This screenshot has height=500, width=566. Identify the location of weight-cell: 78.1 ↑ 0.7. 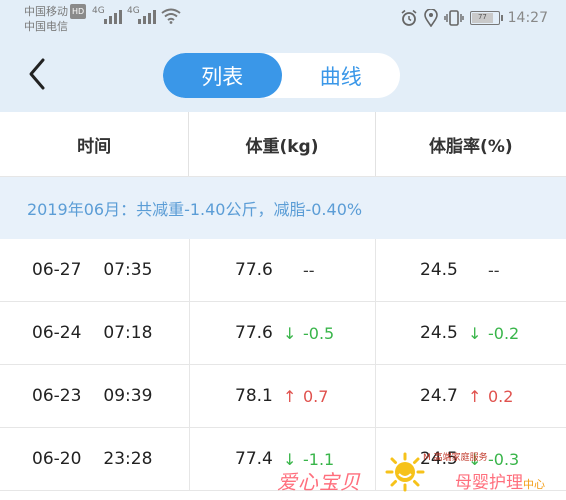
(282, 396).